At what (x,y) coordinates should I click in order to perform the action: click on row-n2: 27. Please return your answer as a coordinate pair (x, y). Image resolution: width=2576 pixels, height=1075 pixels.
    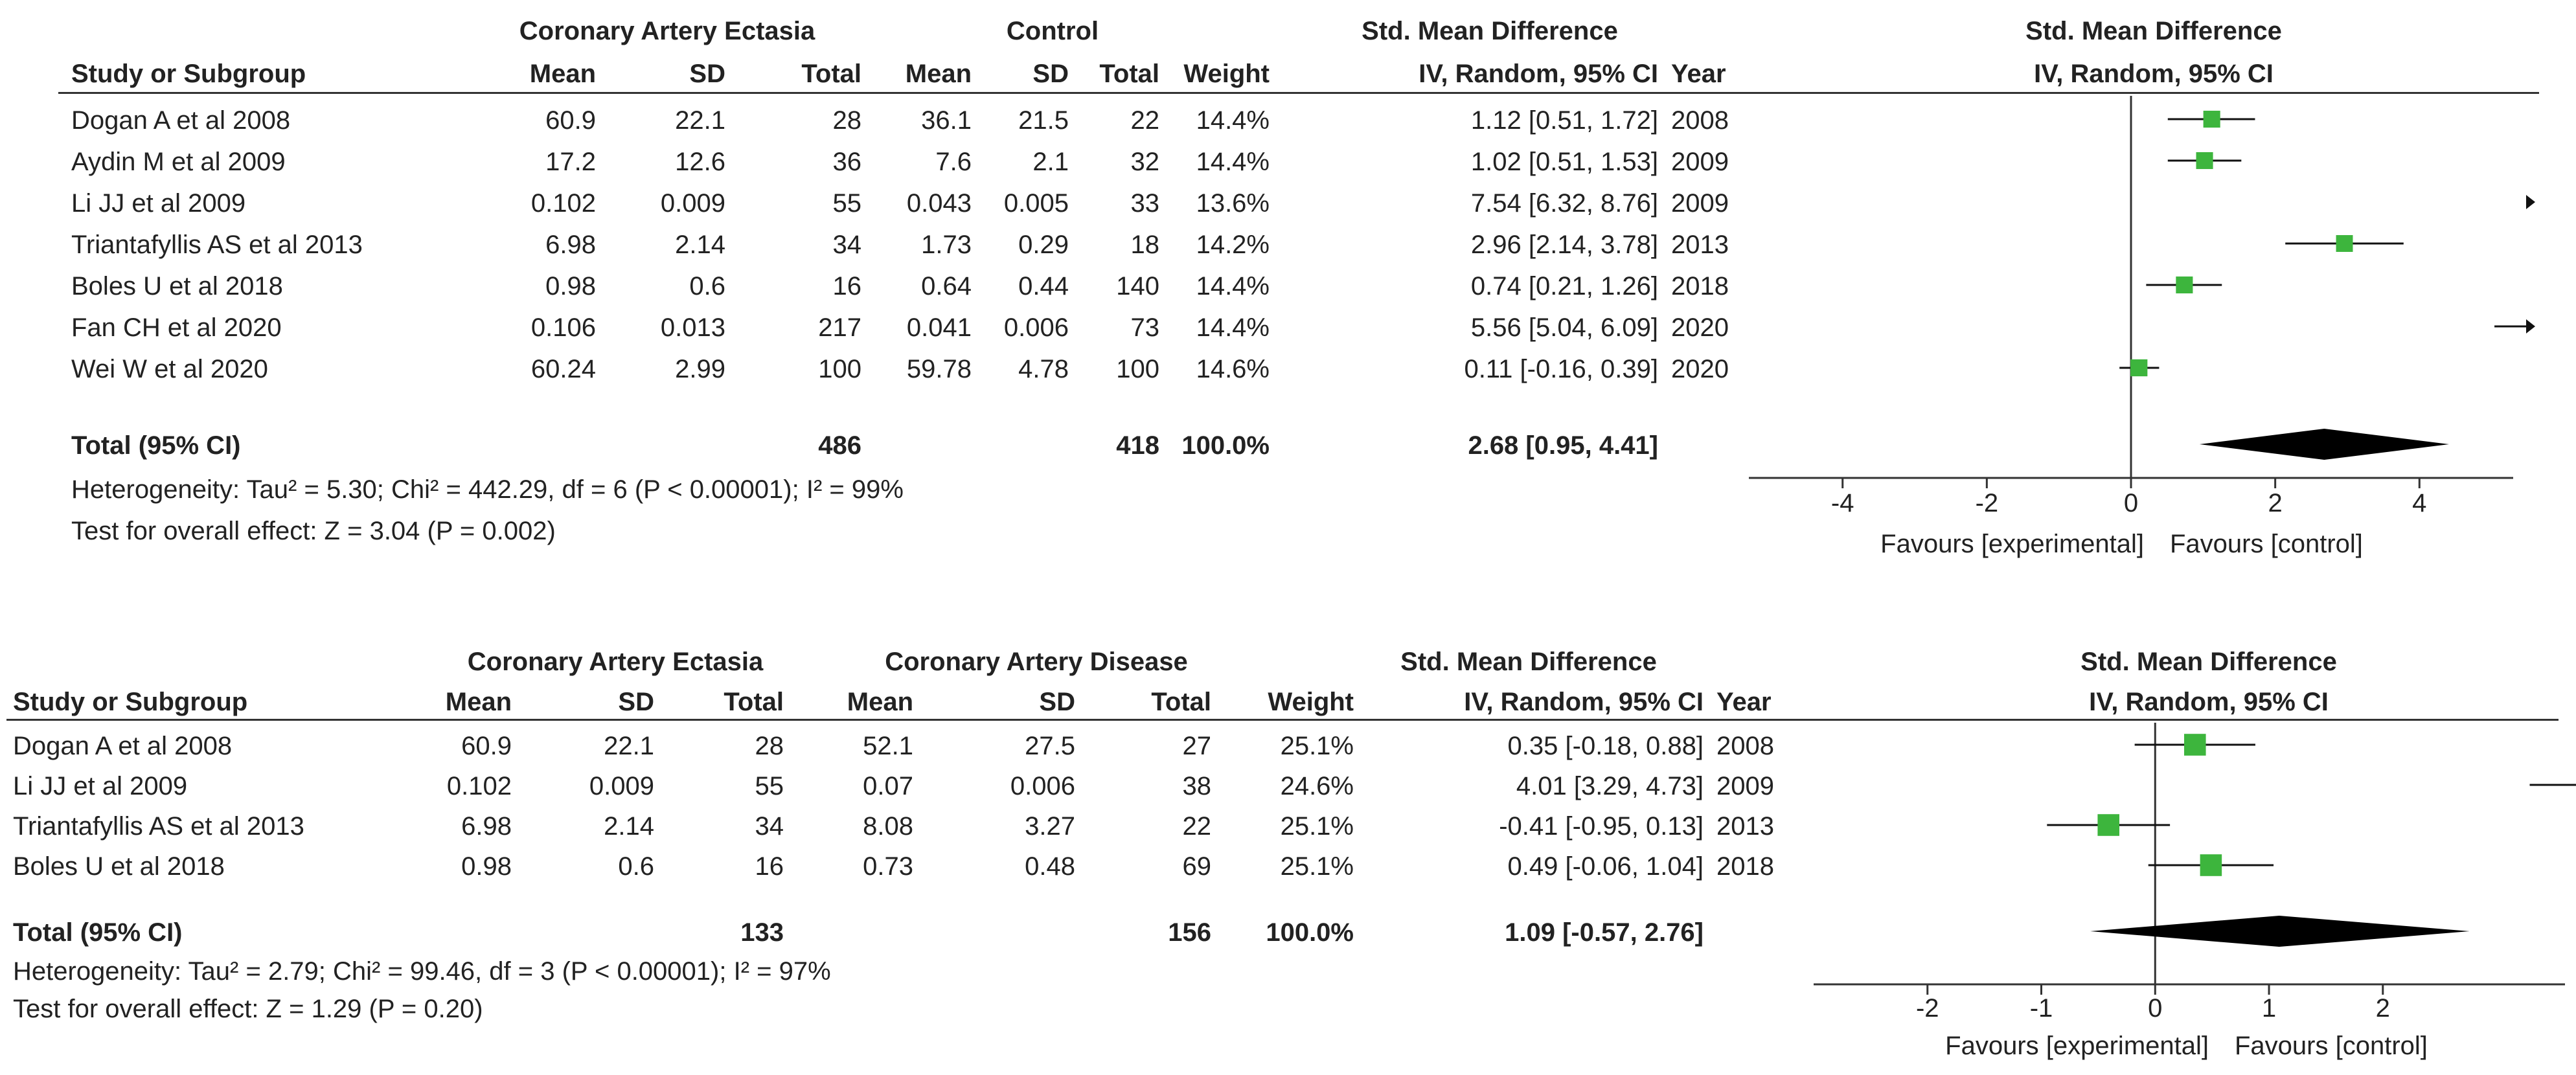
    Looking at the image, I should click on (1197, 746).